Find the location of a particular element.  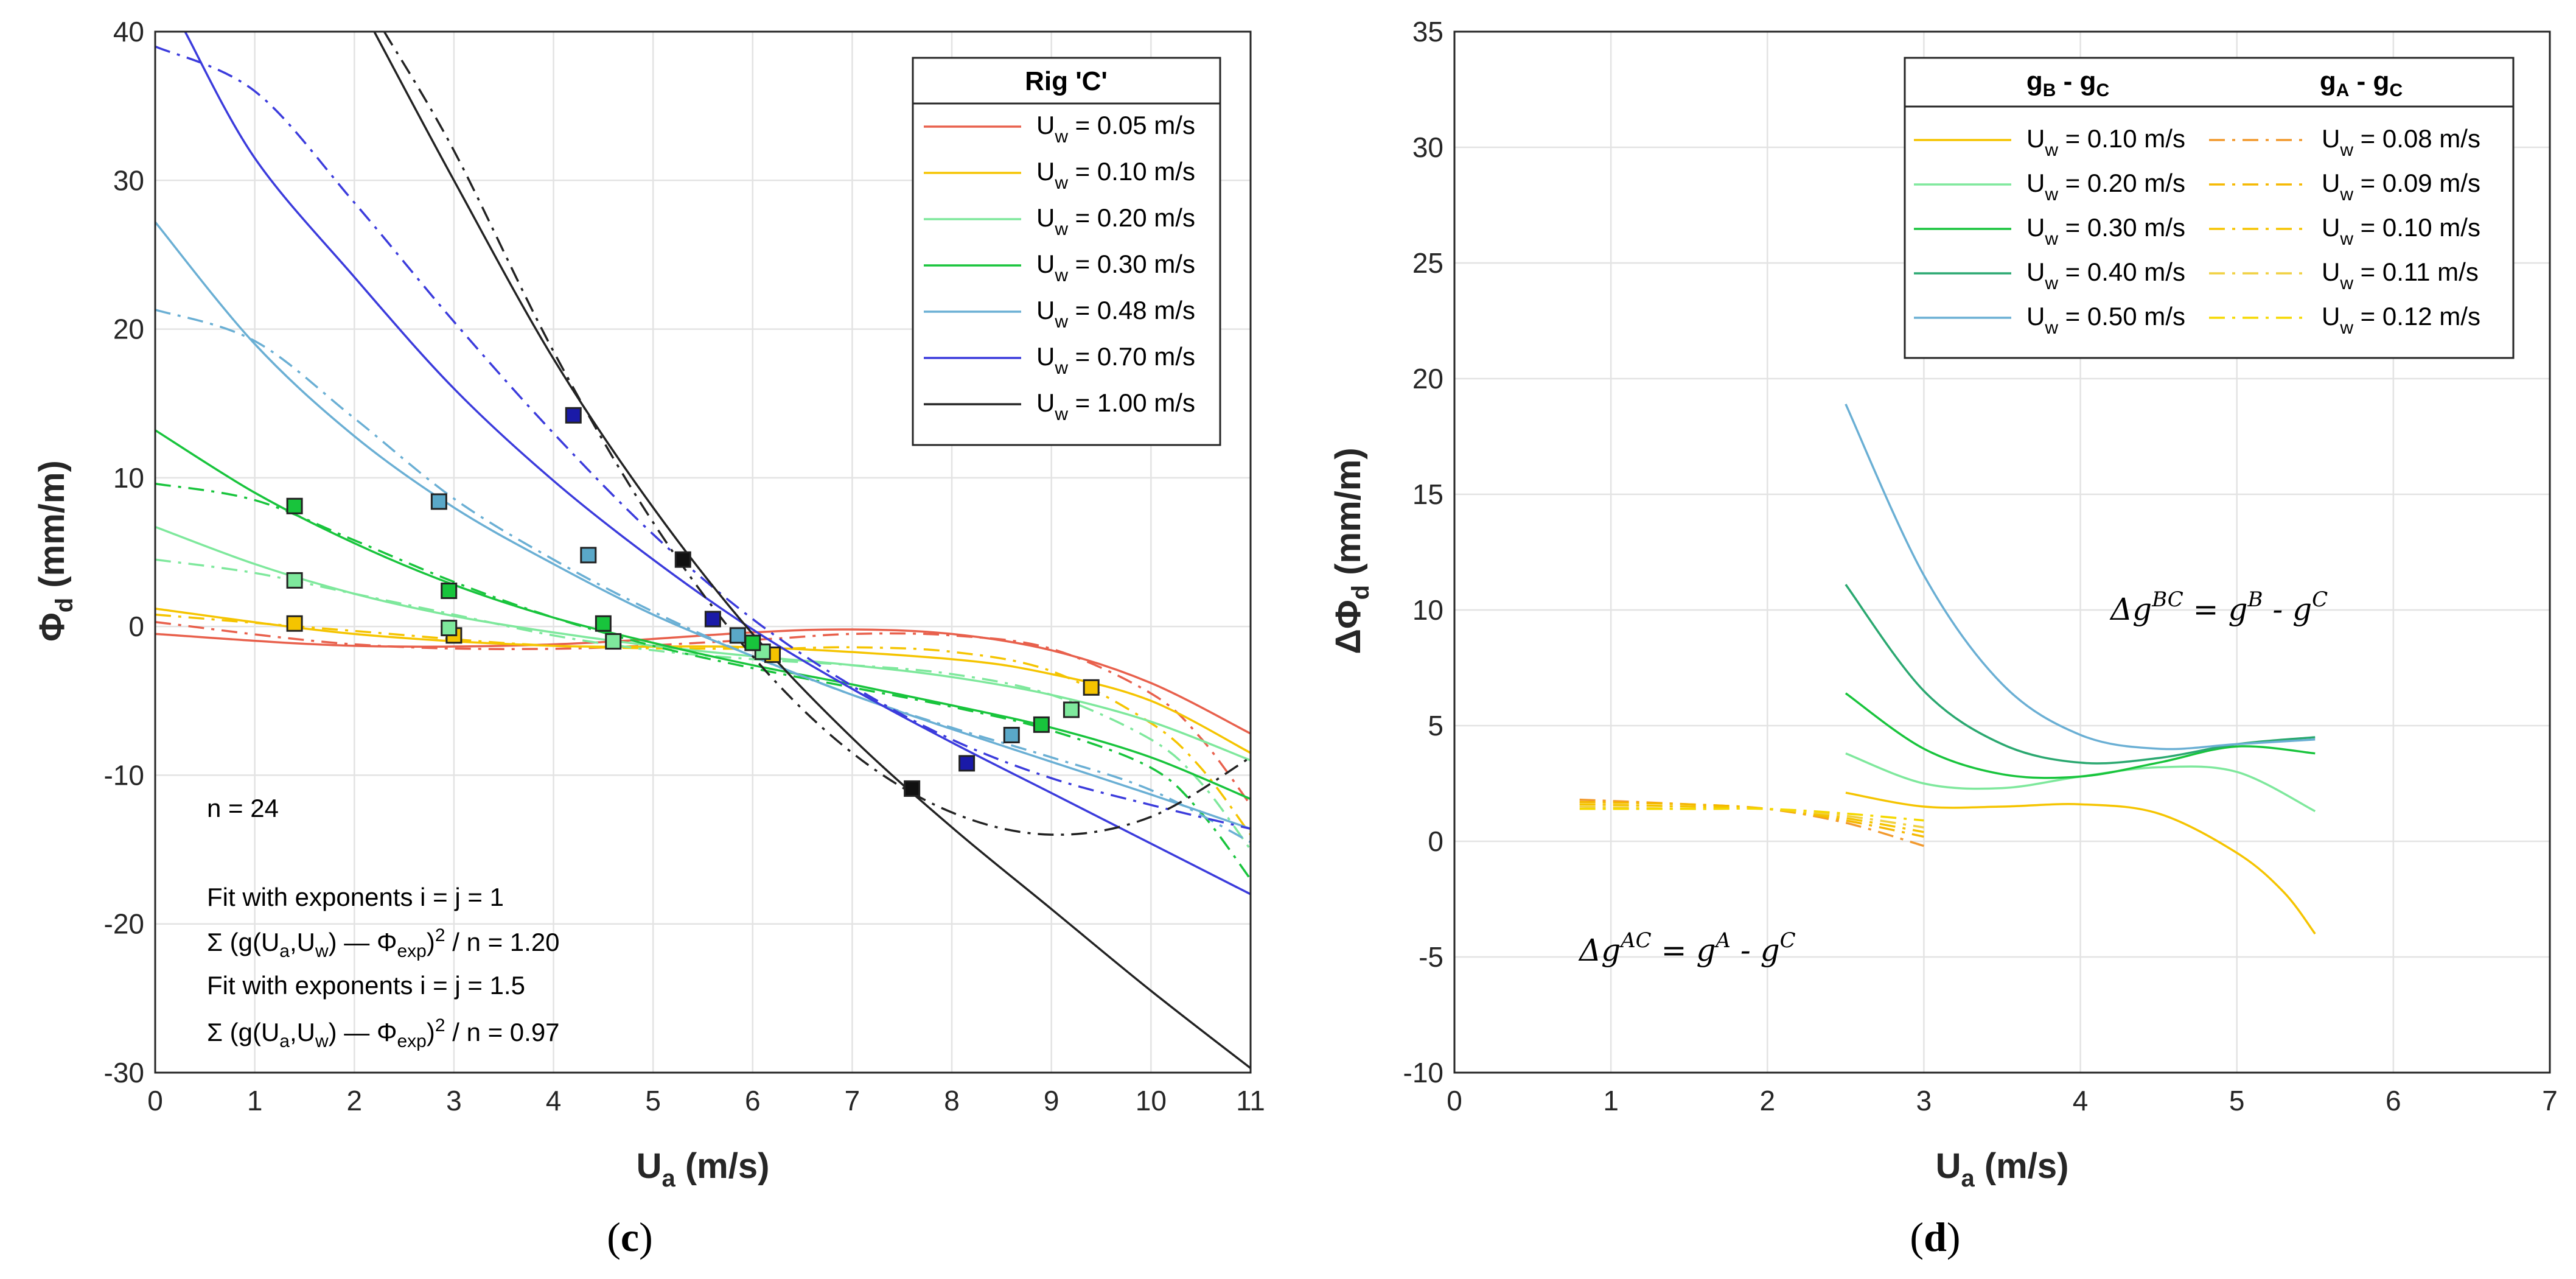

chart-d-legend-label: Uw = 0.11 m/s is located at coordinates (2400, 275).